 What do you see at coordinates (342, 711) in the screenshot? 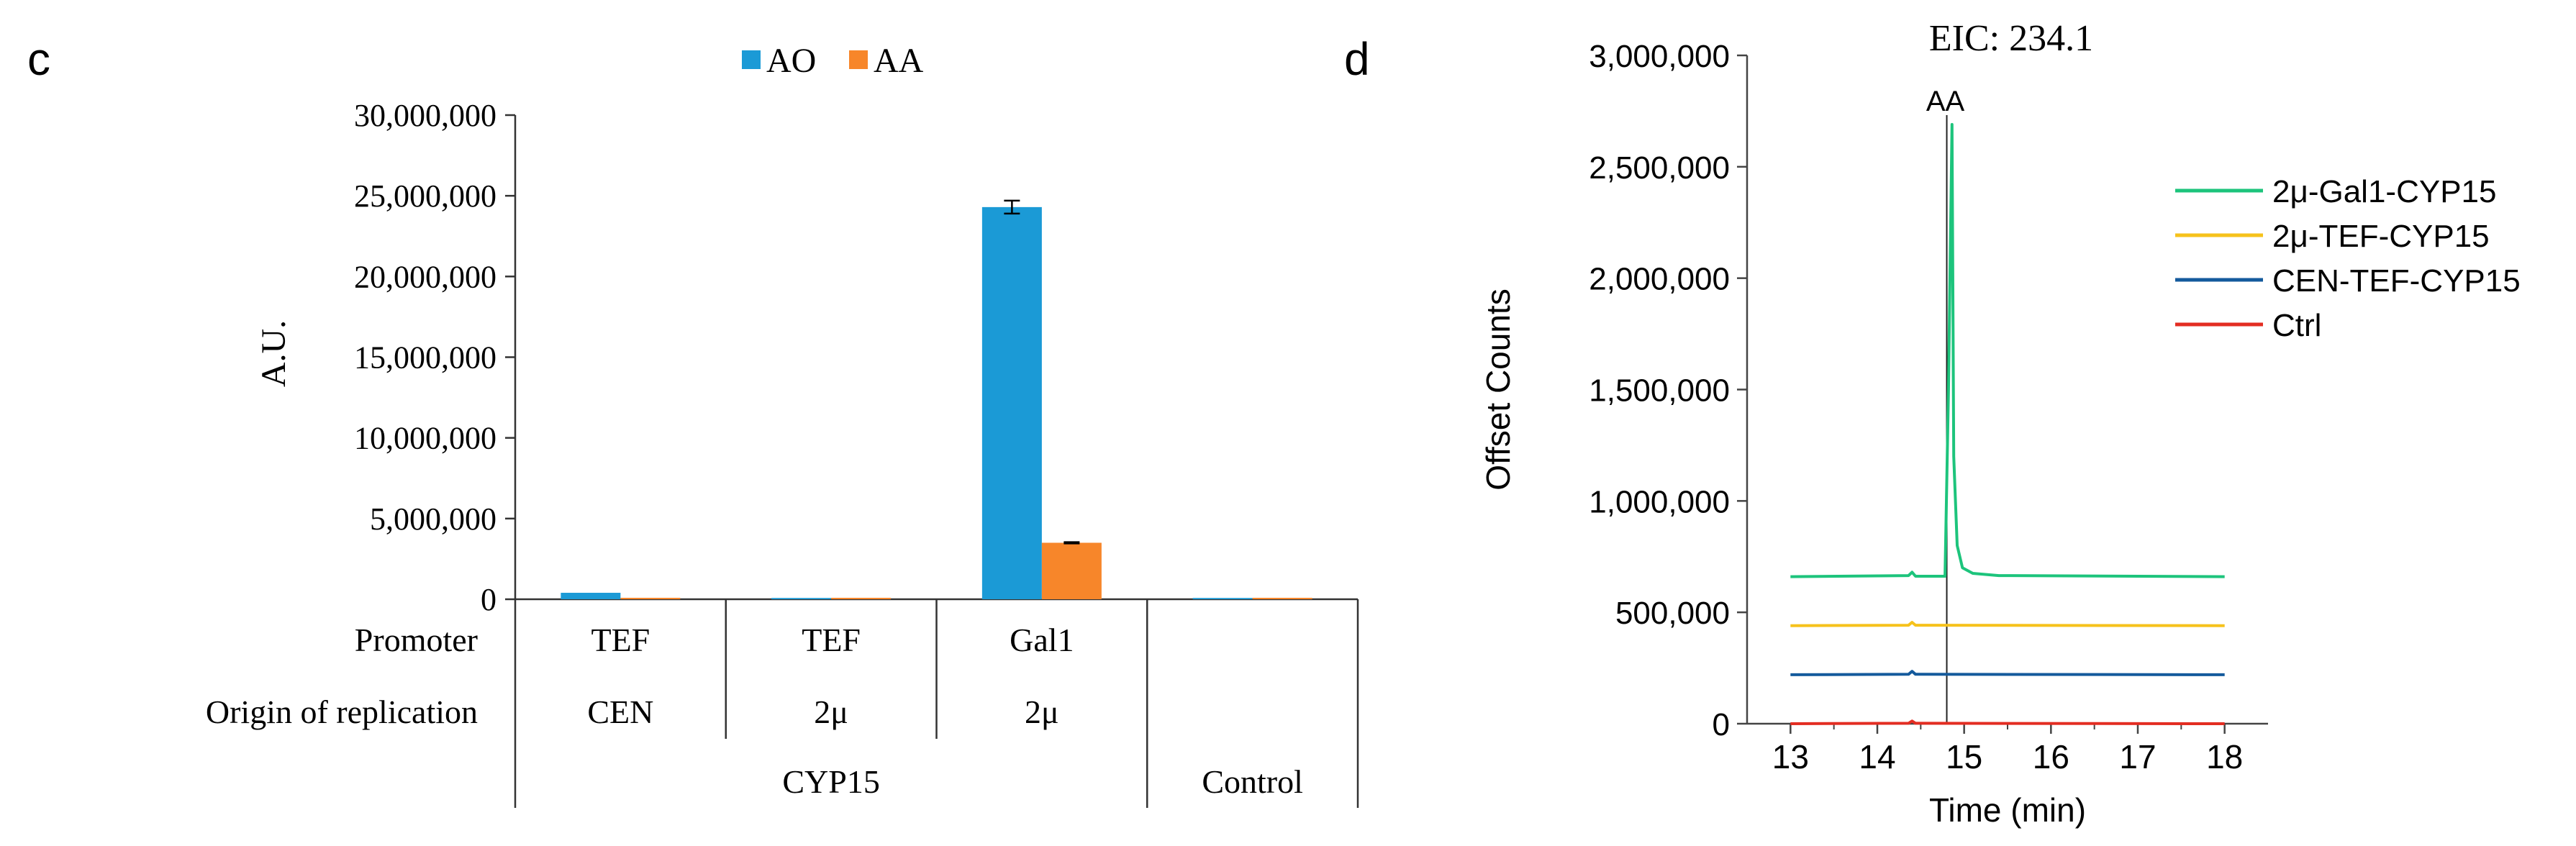
I see `row-label-origin: Origin of replication` at bounding box center [342, 711].